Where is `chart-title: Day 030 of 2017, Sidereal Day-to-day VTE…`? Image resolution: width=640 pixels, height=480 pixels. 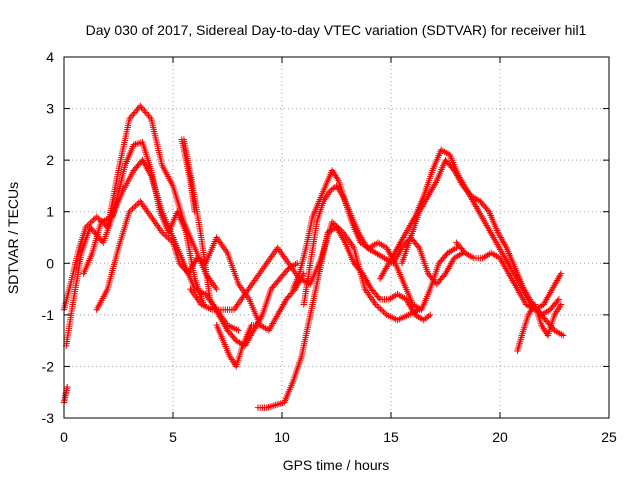 chart-title: Day 030 of 2017, Sidereal Day-to-day VTE… is located at coordinates (336, 30).